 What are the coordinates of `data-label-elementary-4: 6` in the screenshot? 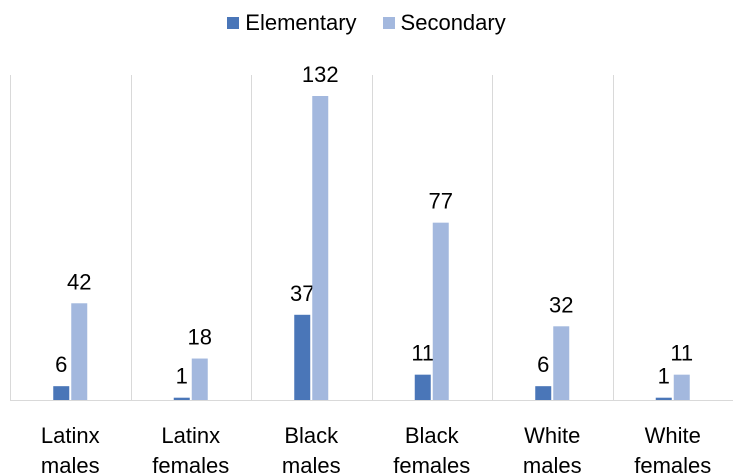 It's located at (543, 364).